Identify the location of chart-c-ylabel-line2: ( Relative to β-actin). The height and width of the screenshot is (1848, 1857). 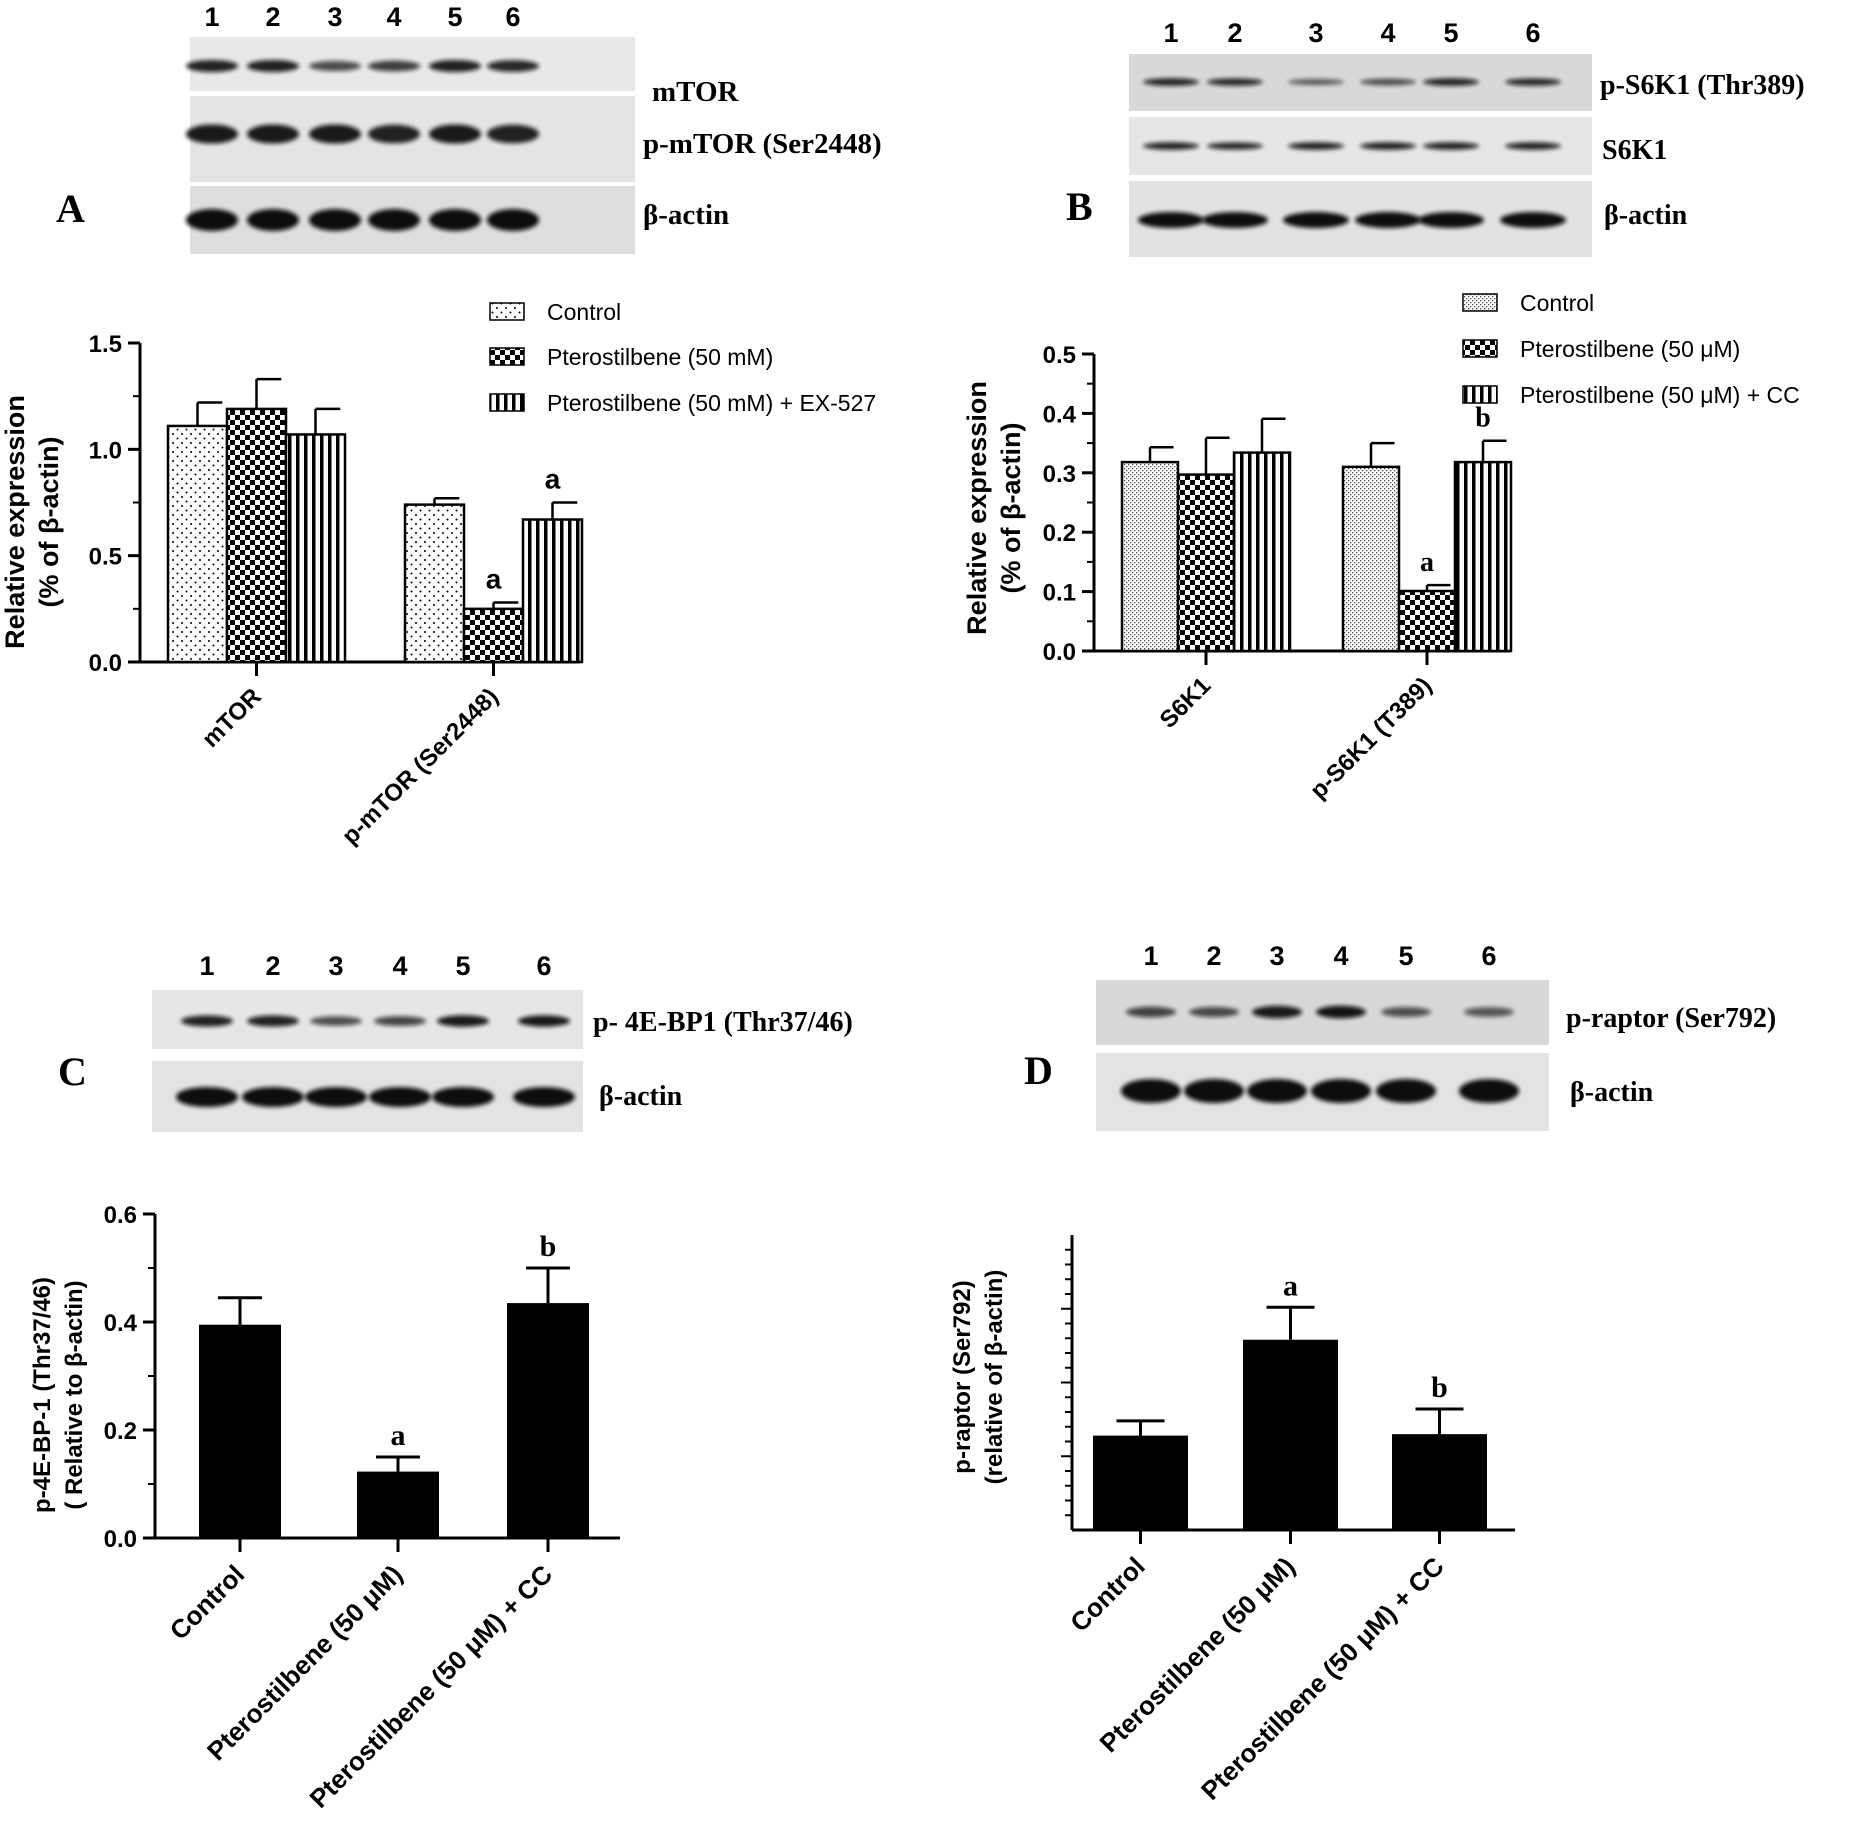
(74, 1394).